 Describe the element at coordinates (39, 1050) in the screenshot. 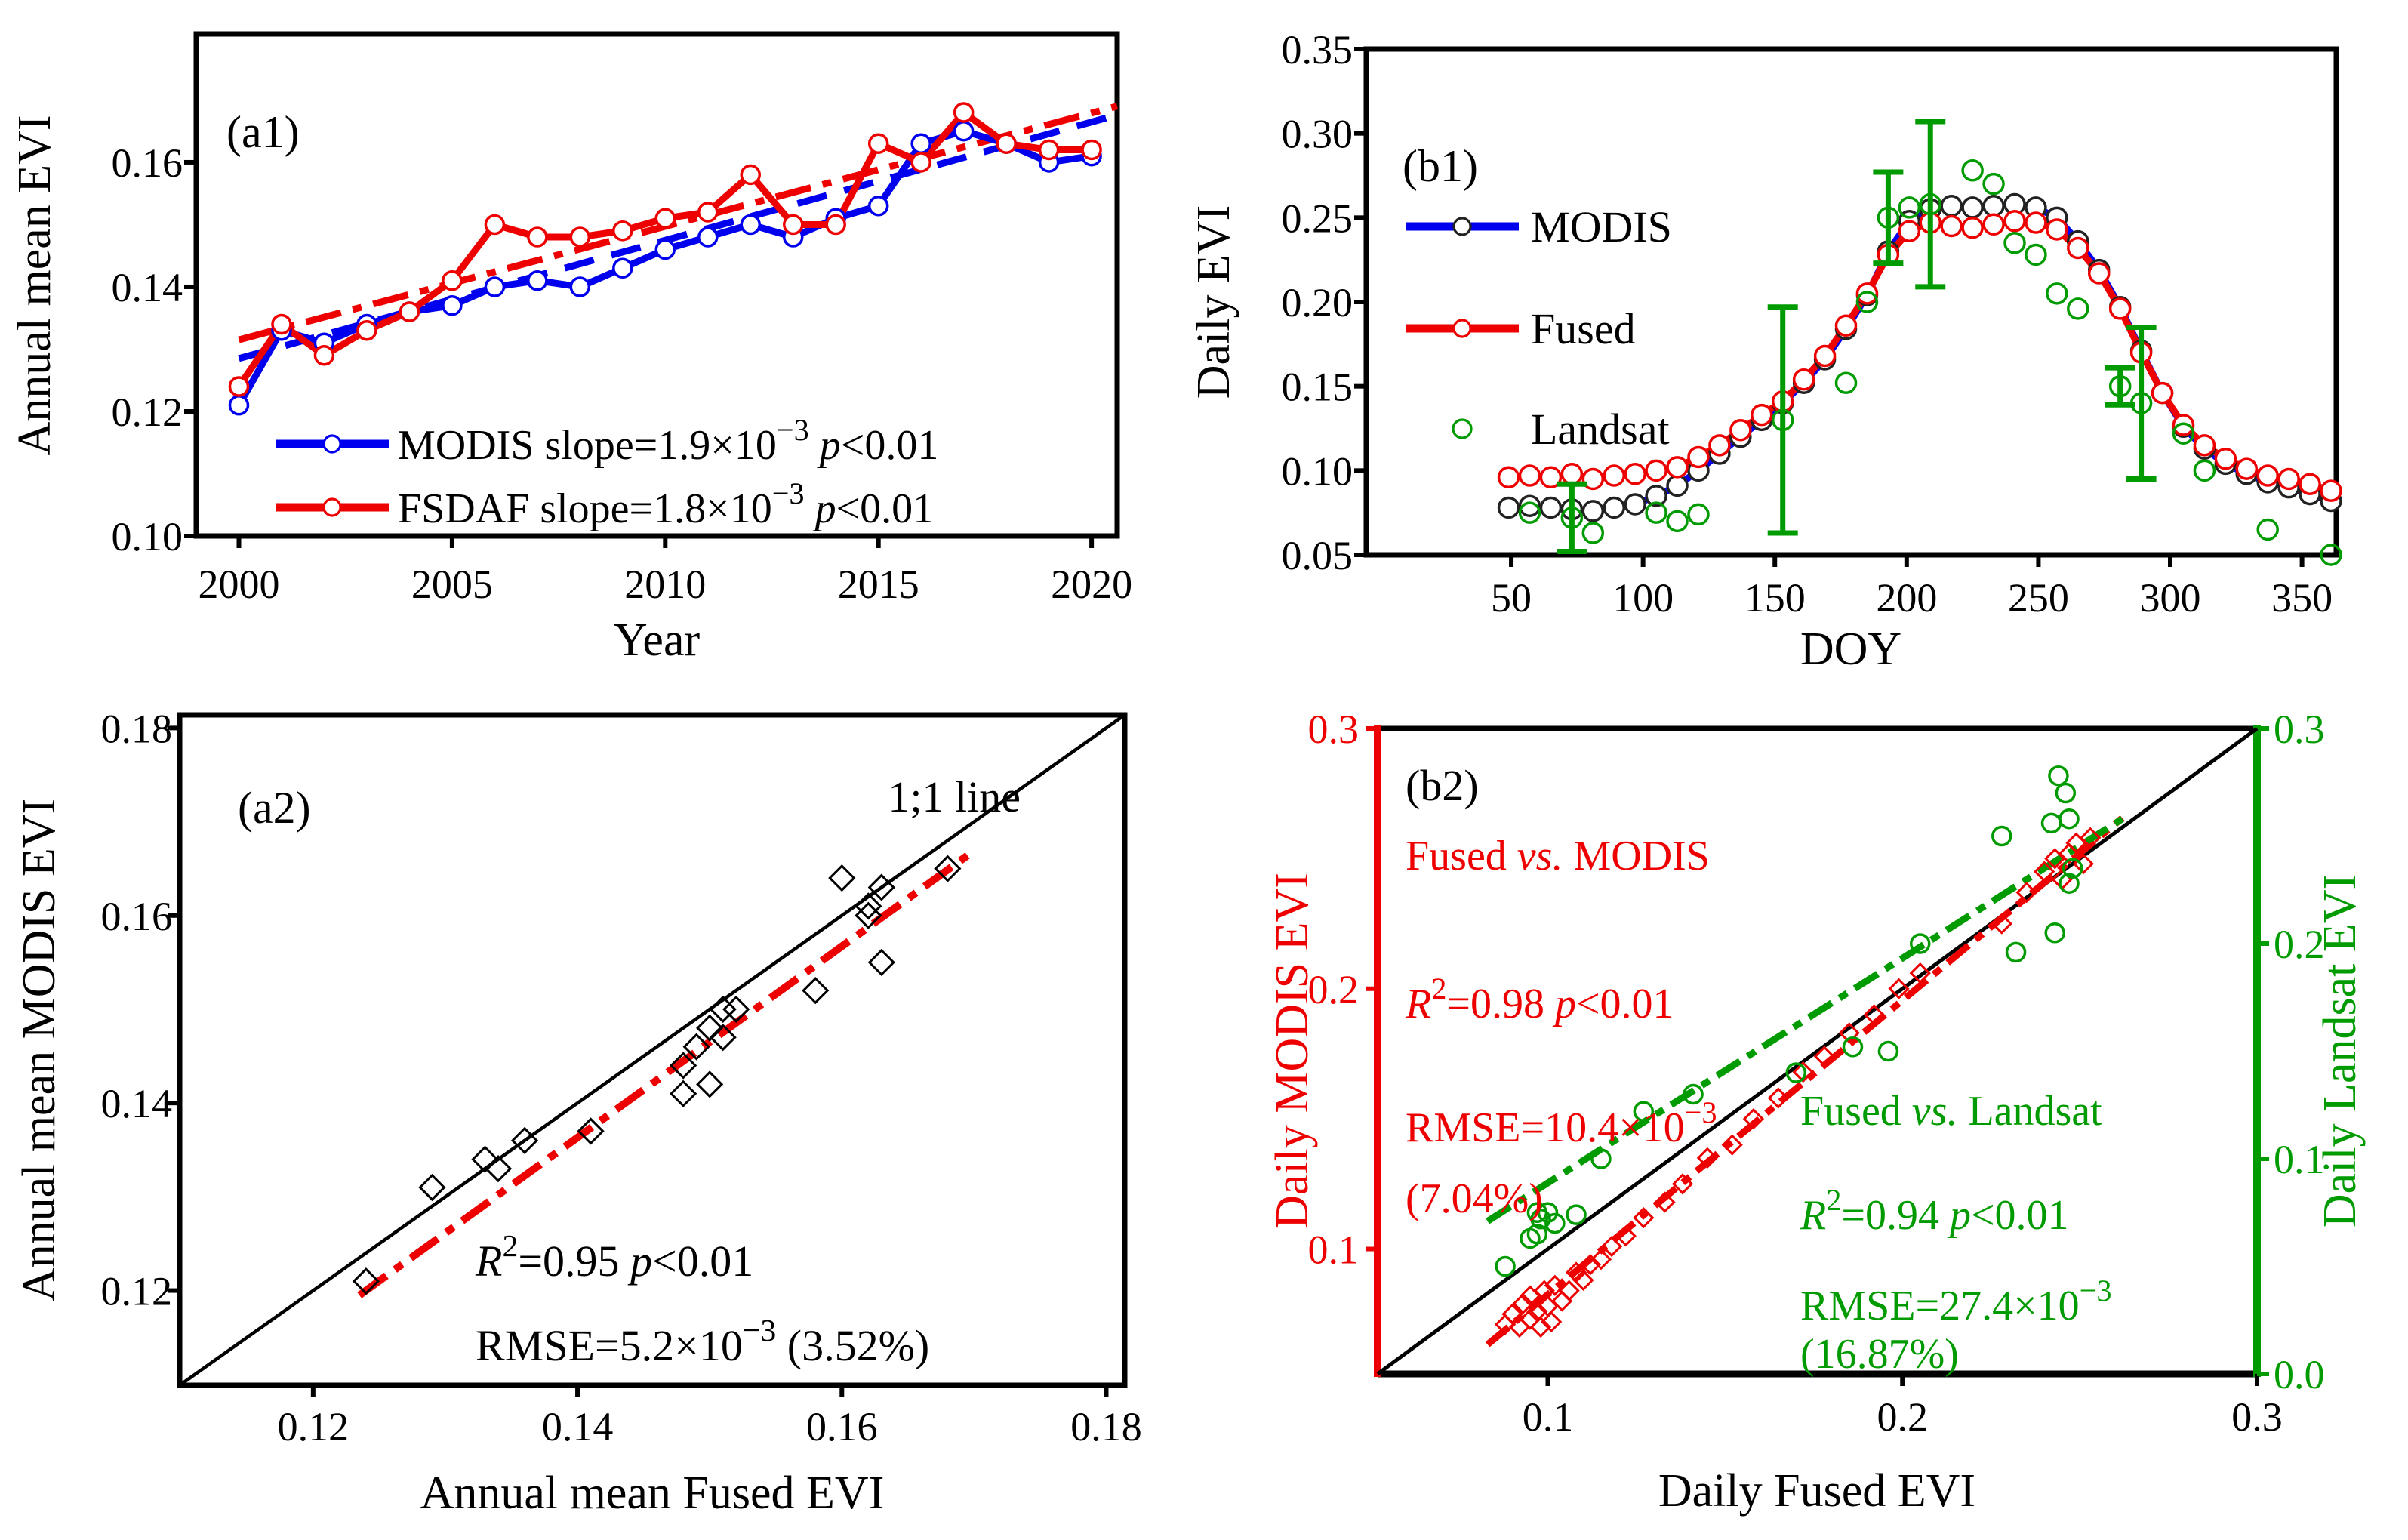

I see `y-axis-title: Annual mean MODIS EVI` at that location.